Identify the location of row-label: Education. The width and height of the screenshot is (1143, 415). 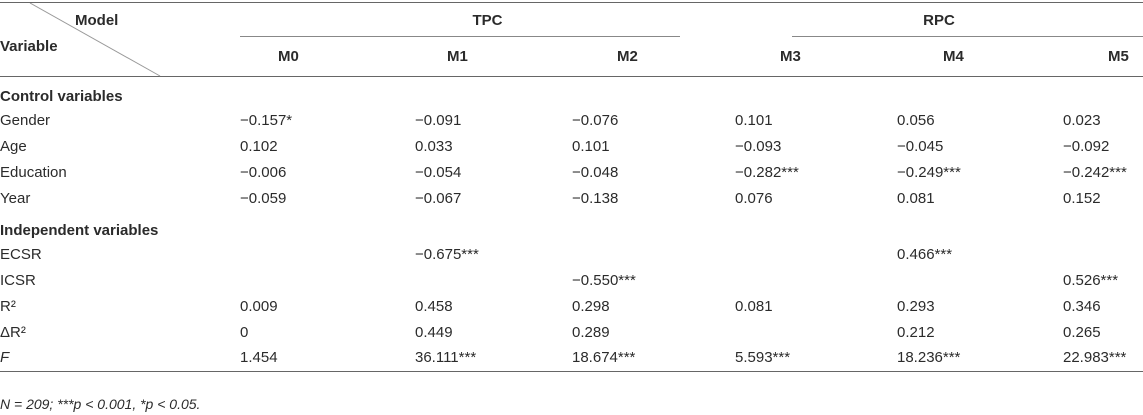
(33, 172).